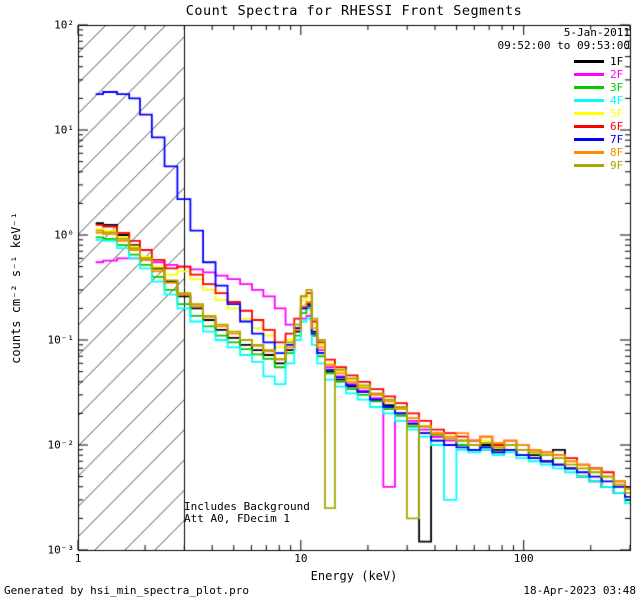 Image resolution: width=640 pixels, height=600 pixels. I want to click on generator-credit: Generated by hsi_min_spectra_plot.pro, so click(127, 590).